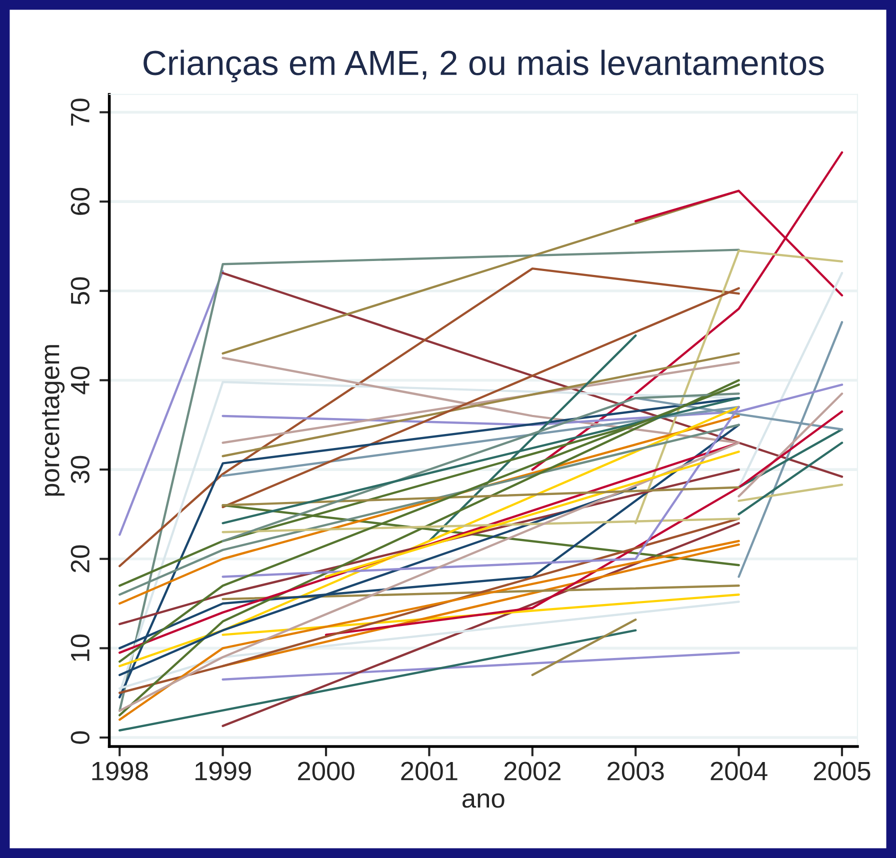 The height and width of the screenshot is (858, 896). I want to click on y-tick-label: 30, so click(80, 470).